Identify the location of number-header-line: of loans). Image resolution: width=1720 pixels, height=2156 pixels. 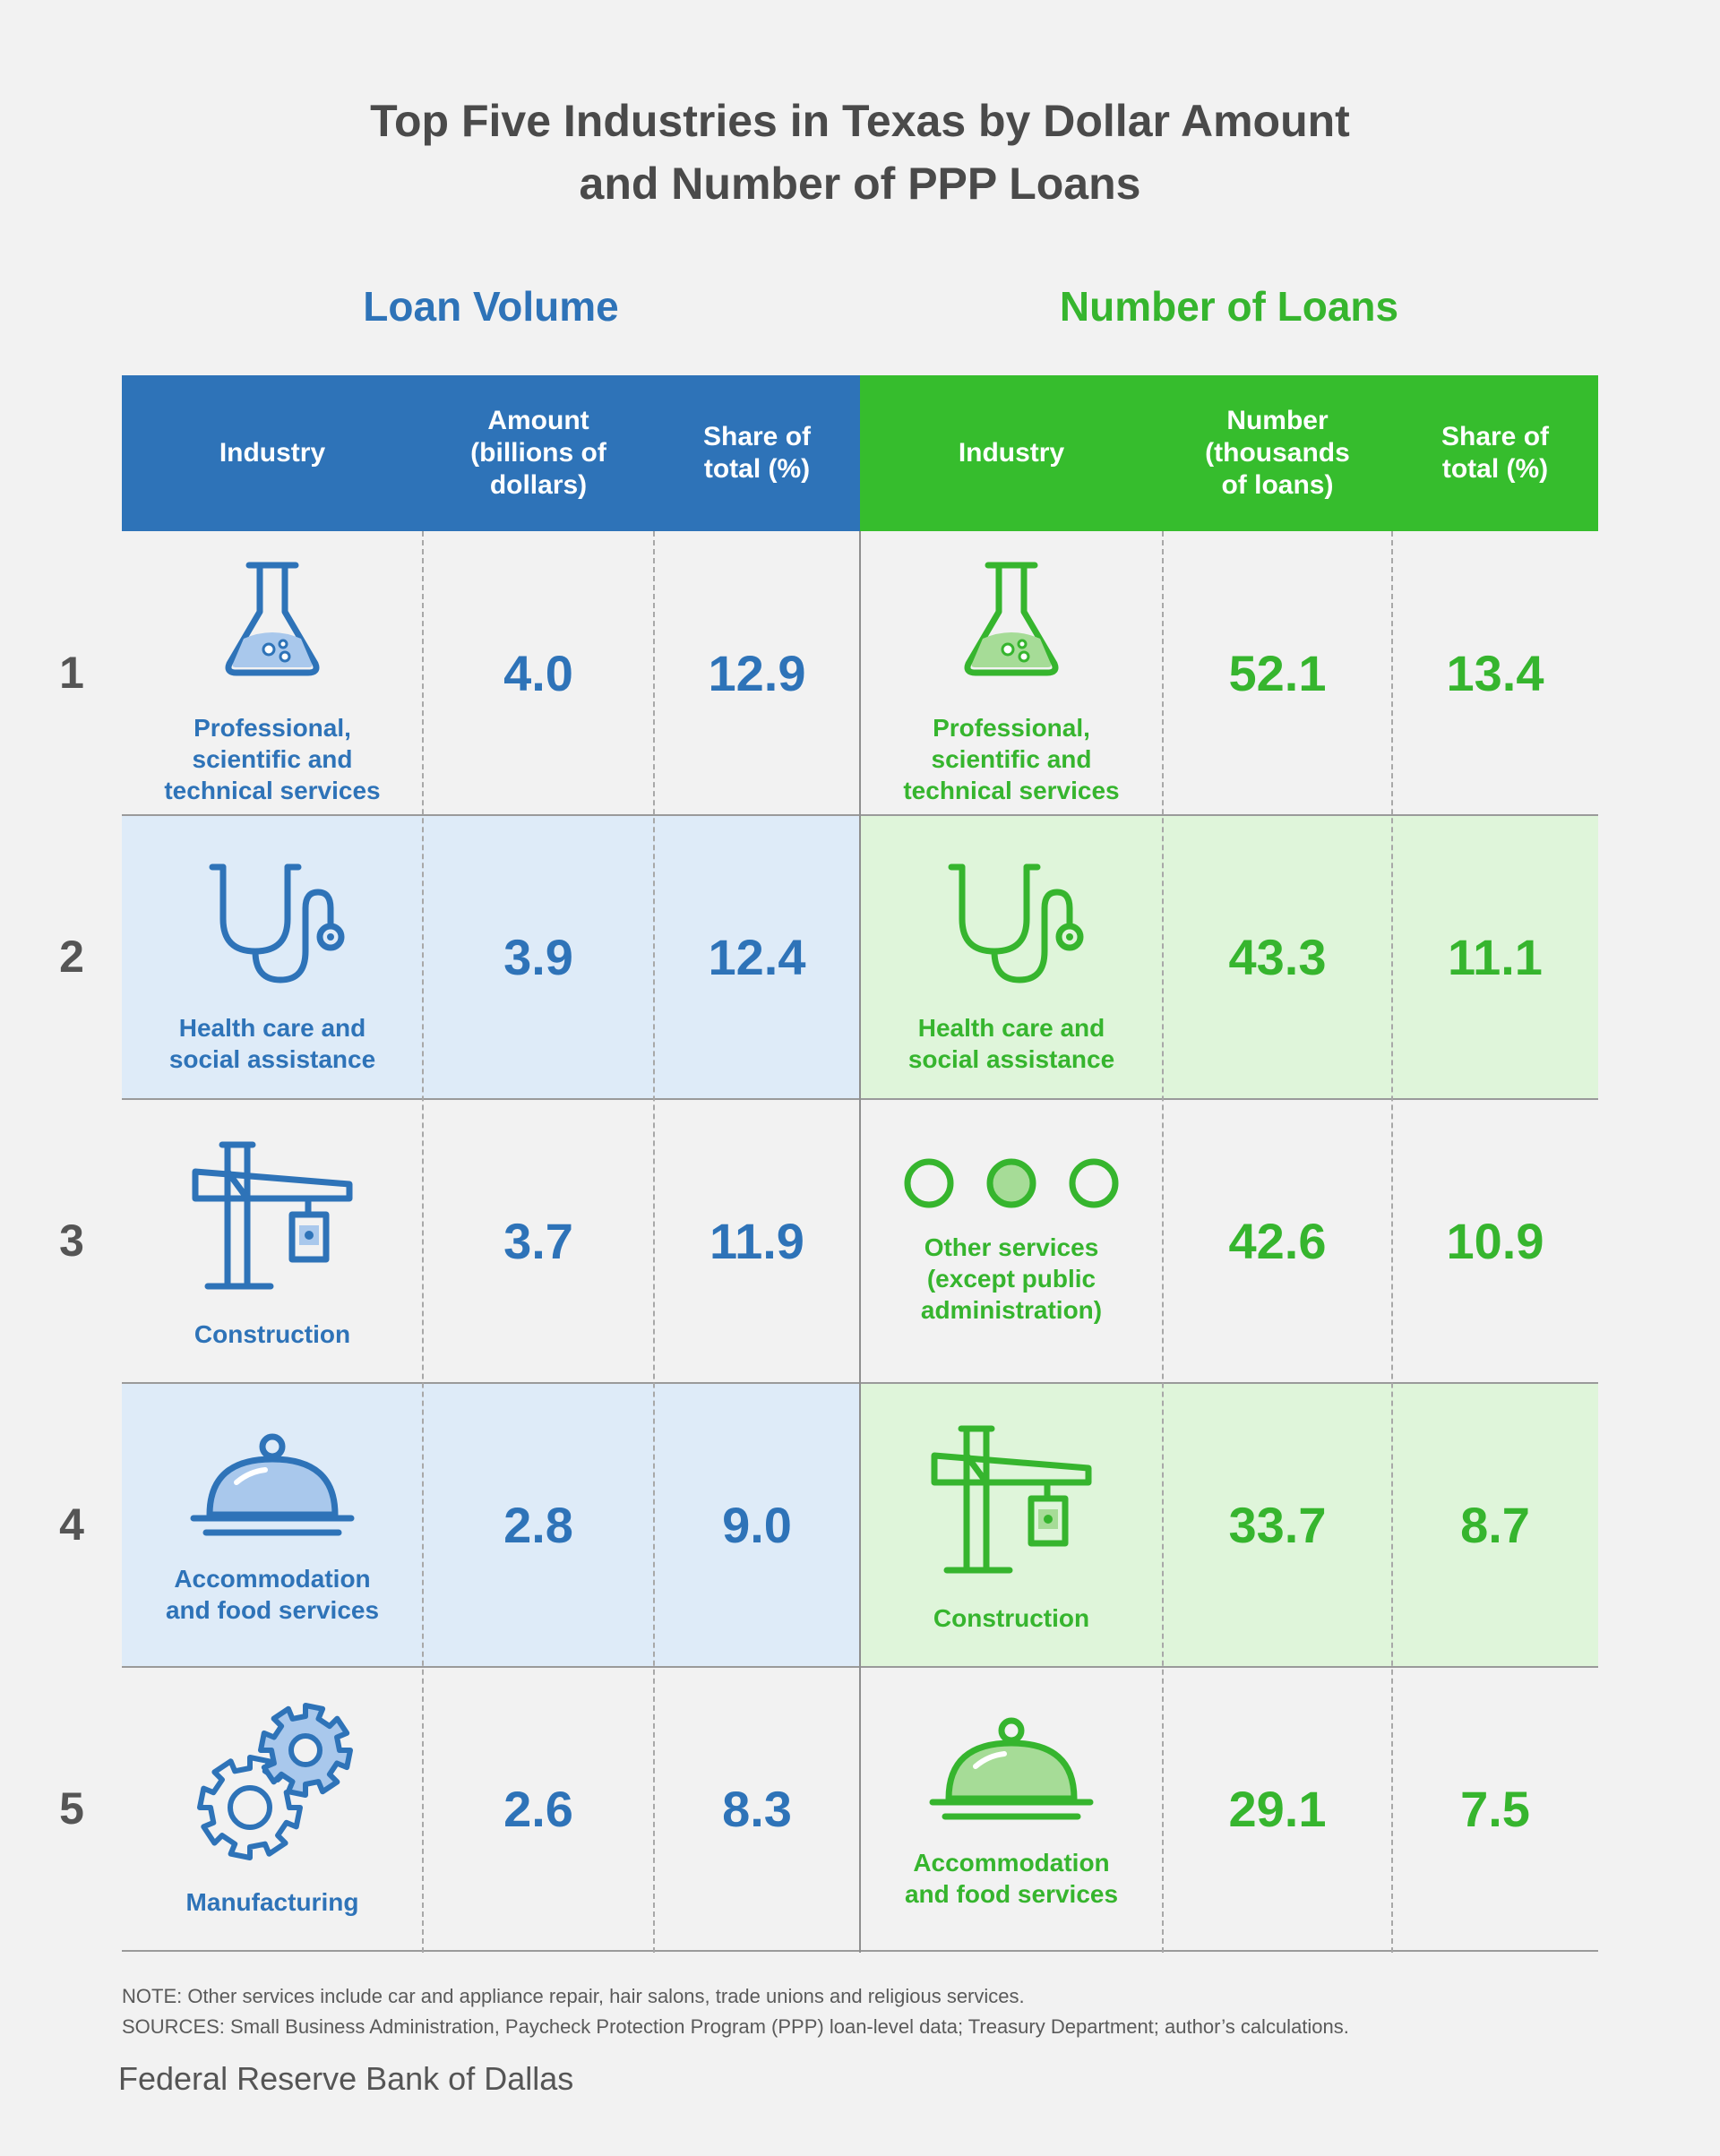
(1277, 485).